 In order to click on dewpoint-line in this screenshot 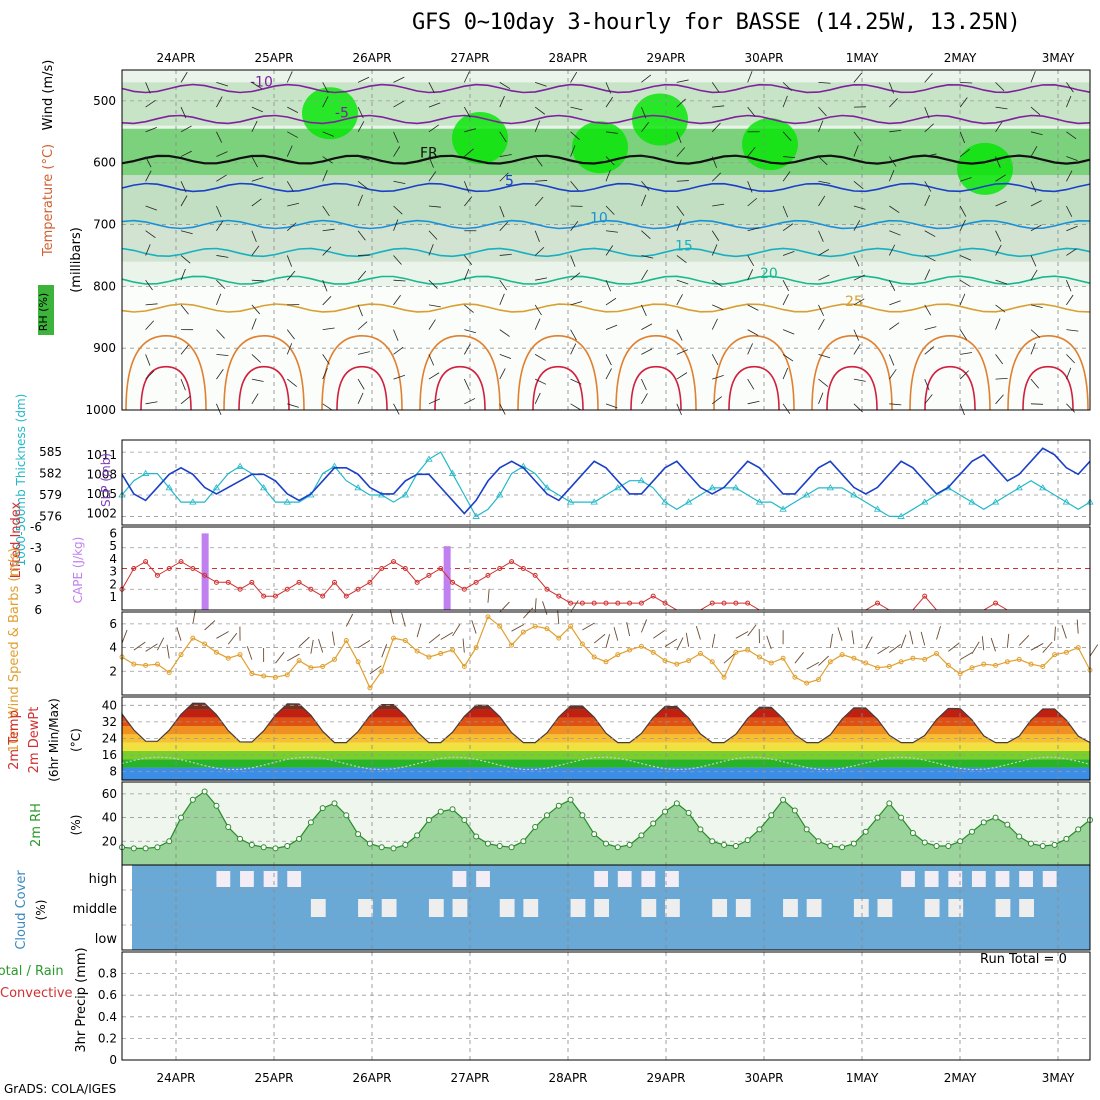, I will do `click(606, 763)`.